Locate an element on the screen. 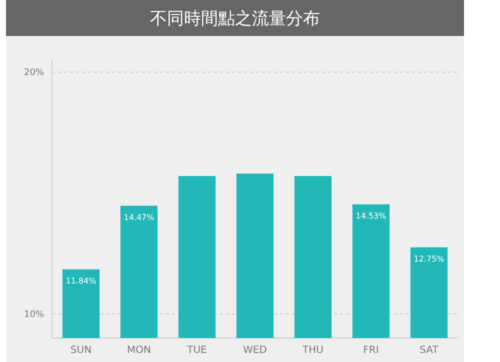 This screenshot has height=362, width=500. x-tick-label: TUE is located at coordinates (196, 350).